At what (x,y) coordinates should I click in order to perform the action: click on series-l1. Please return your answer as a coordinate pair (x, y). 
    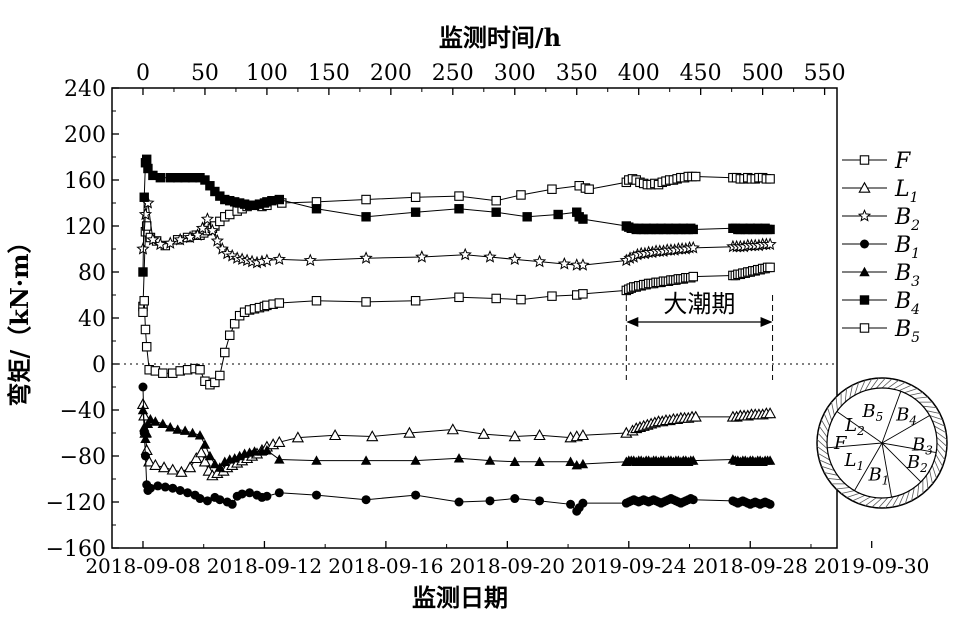
    Looking at the image, I should click on (456, 439).